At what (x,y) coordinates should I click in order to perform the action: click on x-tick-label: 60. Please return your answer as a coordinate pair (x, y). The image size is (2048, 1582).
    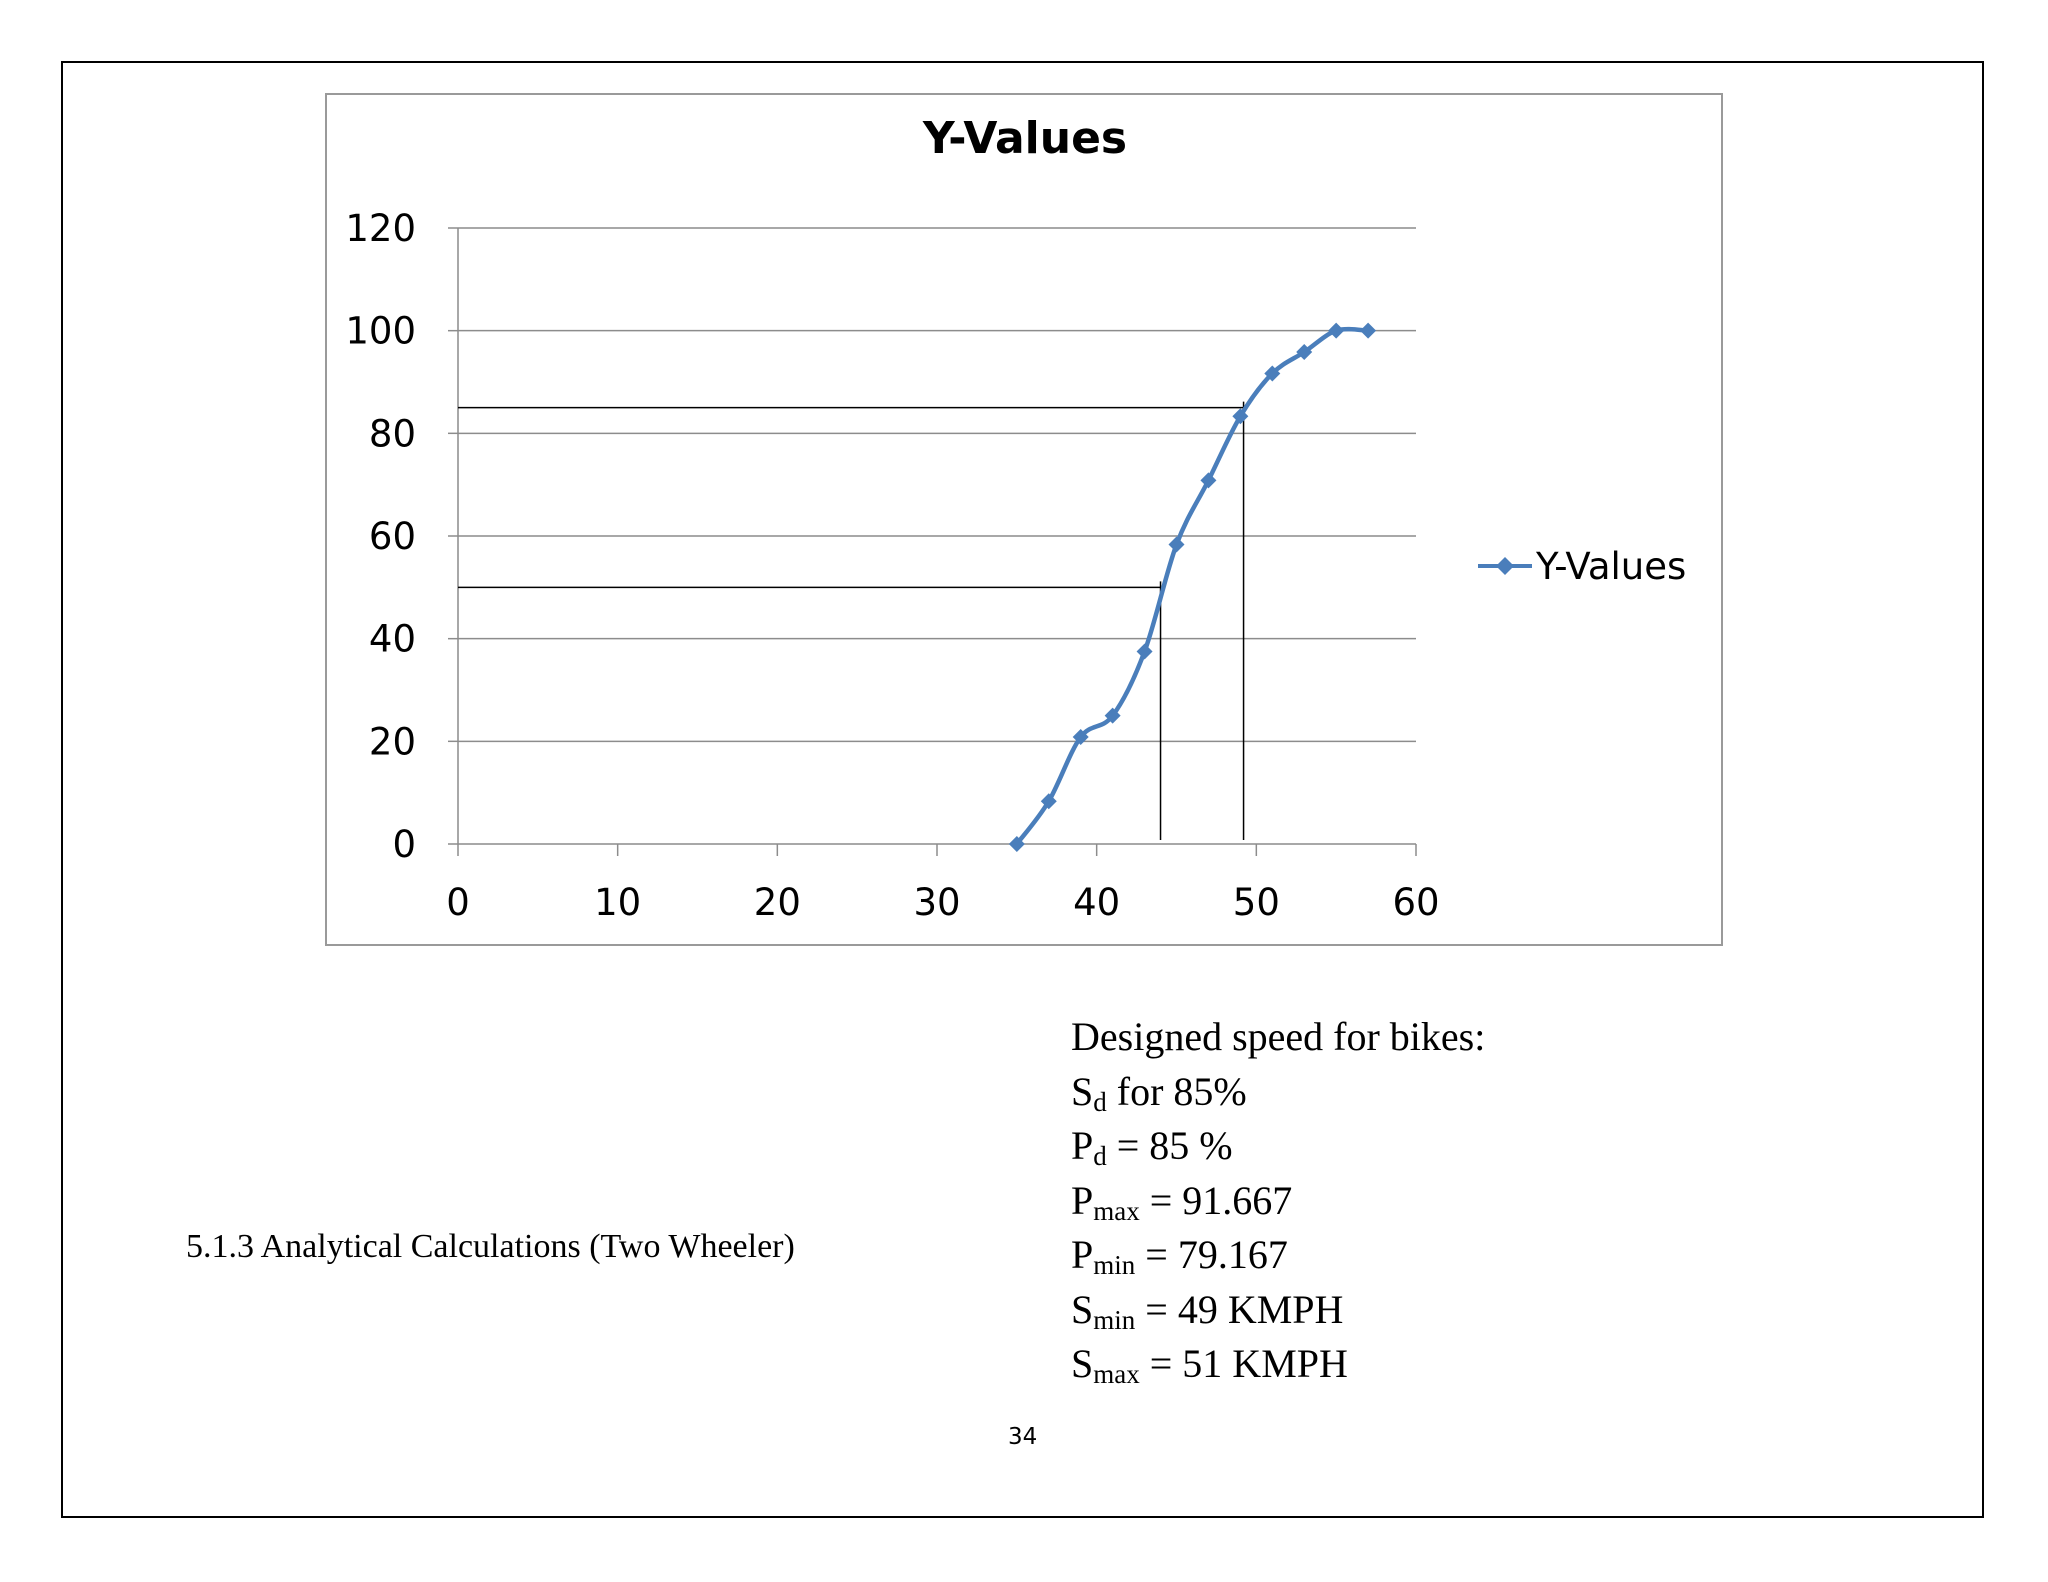
    Looking at the image, I should click on (1415, 902).